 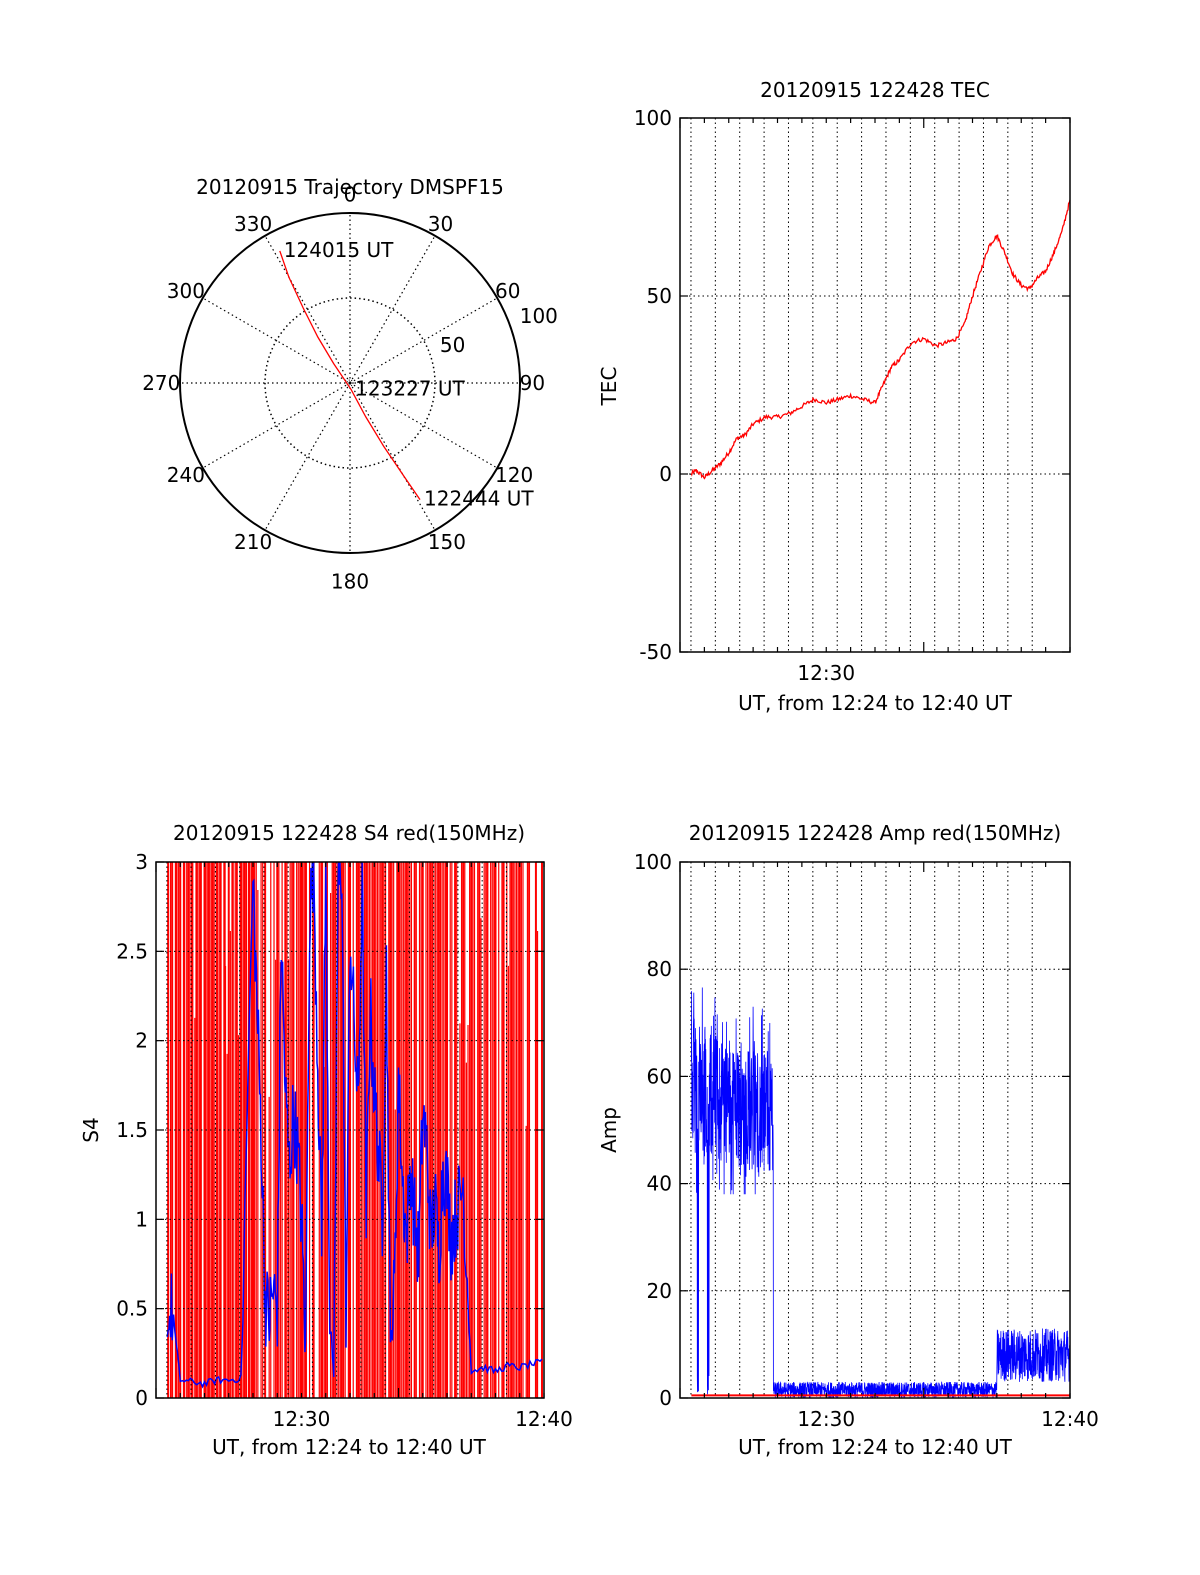 What do you see at coordinates (544, 1419) in the screenshot?
I see `s4-xtick-label: 12:40` at bounding box center [544, 1419].